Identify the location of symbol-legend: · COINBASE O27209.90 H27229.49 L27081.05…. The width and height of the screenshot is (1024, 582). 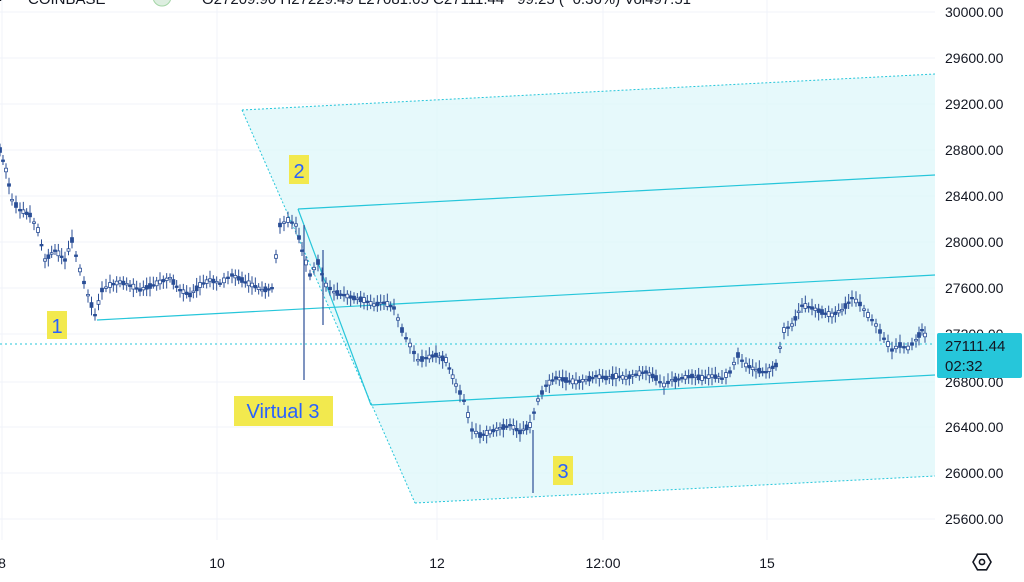
(345, 4).